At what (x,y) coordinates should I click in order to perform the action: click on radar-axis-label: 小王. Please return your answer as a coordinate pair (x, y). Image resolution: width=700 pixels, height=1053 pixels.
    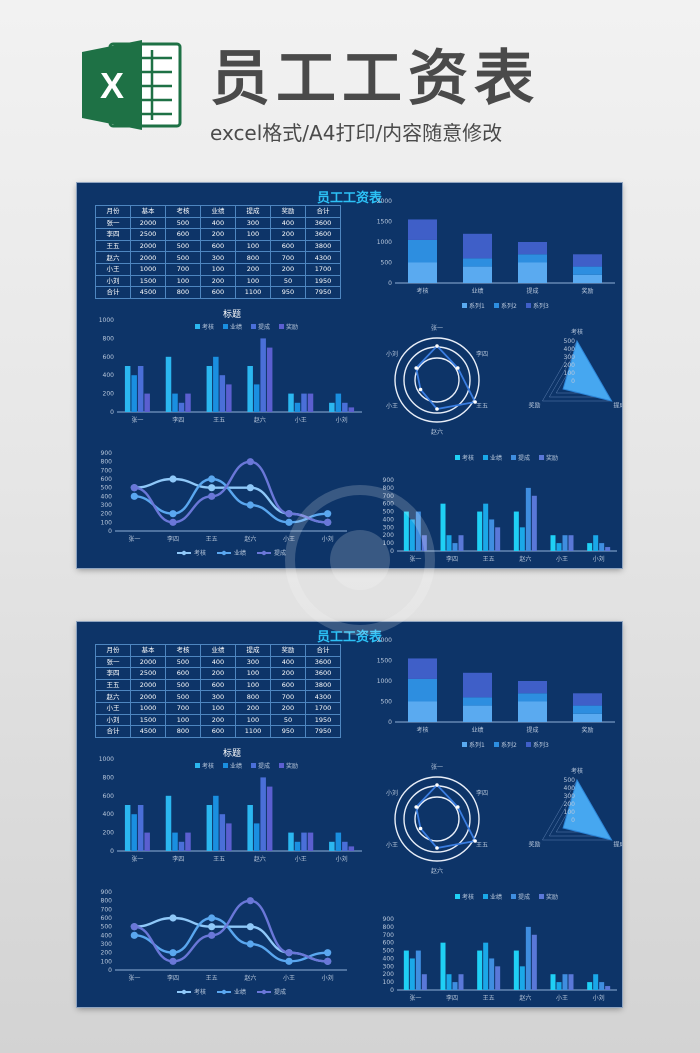
    Looking at the image, I should click on (392, 406).